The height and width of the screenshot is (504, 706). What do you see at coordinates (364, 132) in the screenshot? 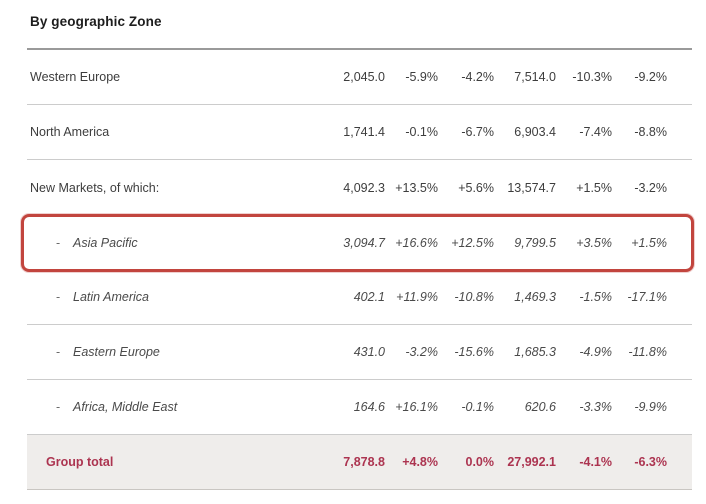
I see `cell-value: 1,741.4` at bounding box center [364, 132].